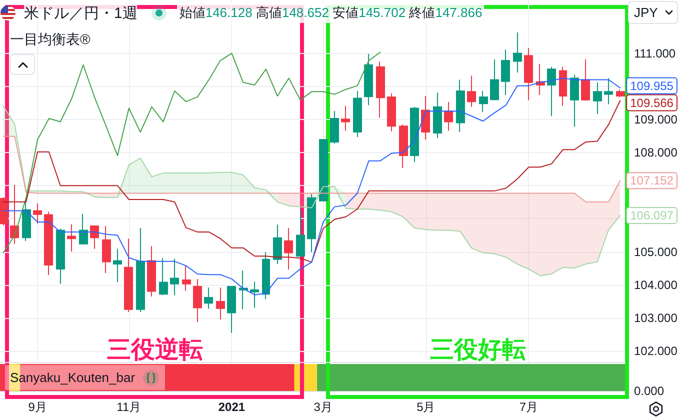 This screenshot has width=680, height=420. What do you see at coordinates (649, 391) in the screenshot?
I see `text: 0.000` at bounding box center [649, 391].